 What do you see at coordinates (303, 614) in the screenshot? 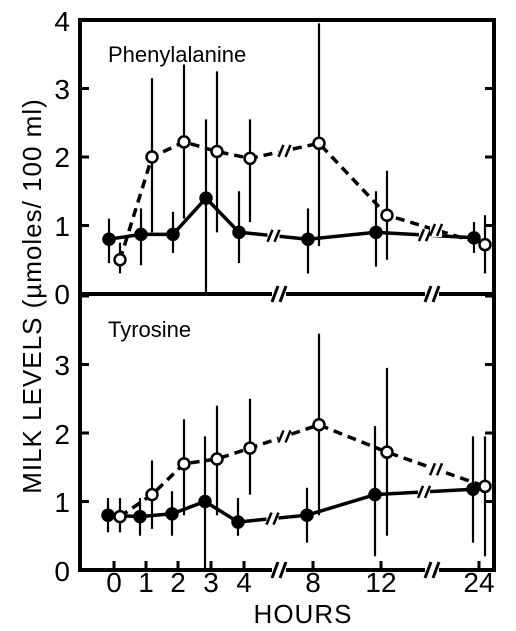
I see `x-axis-title: HOURS` at bounding box center [303, 614].